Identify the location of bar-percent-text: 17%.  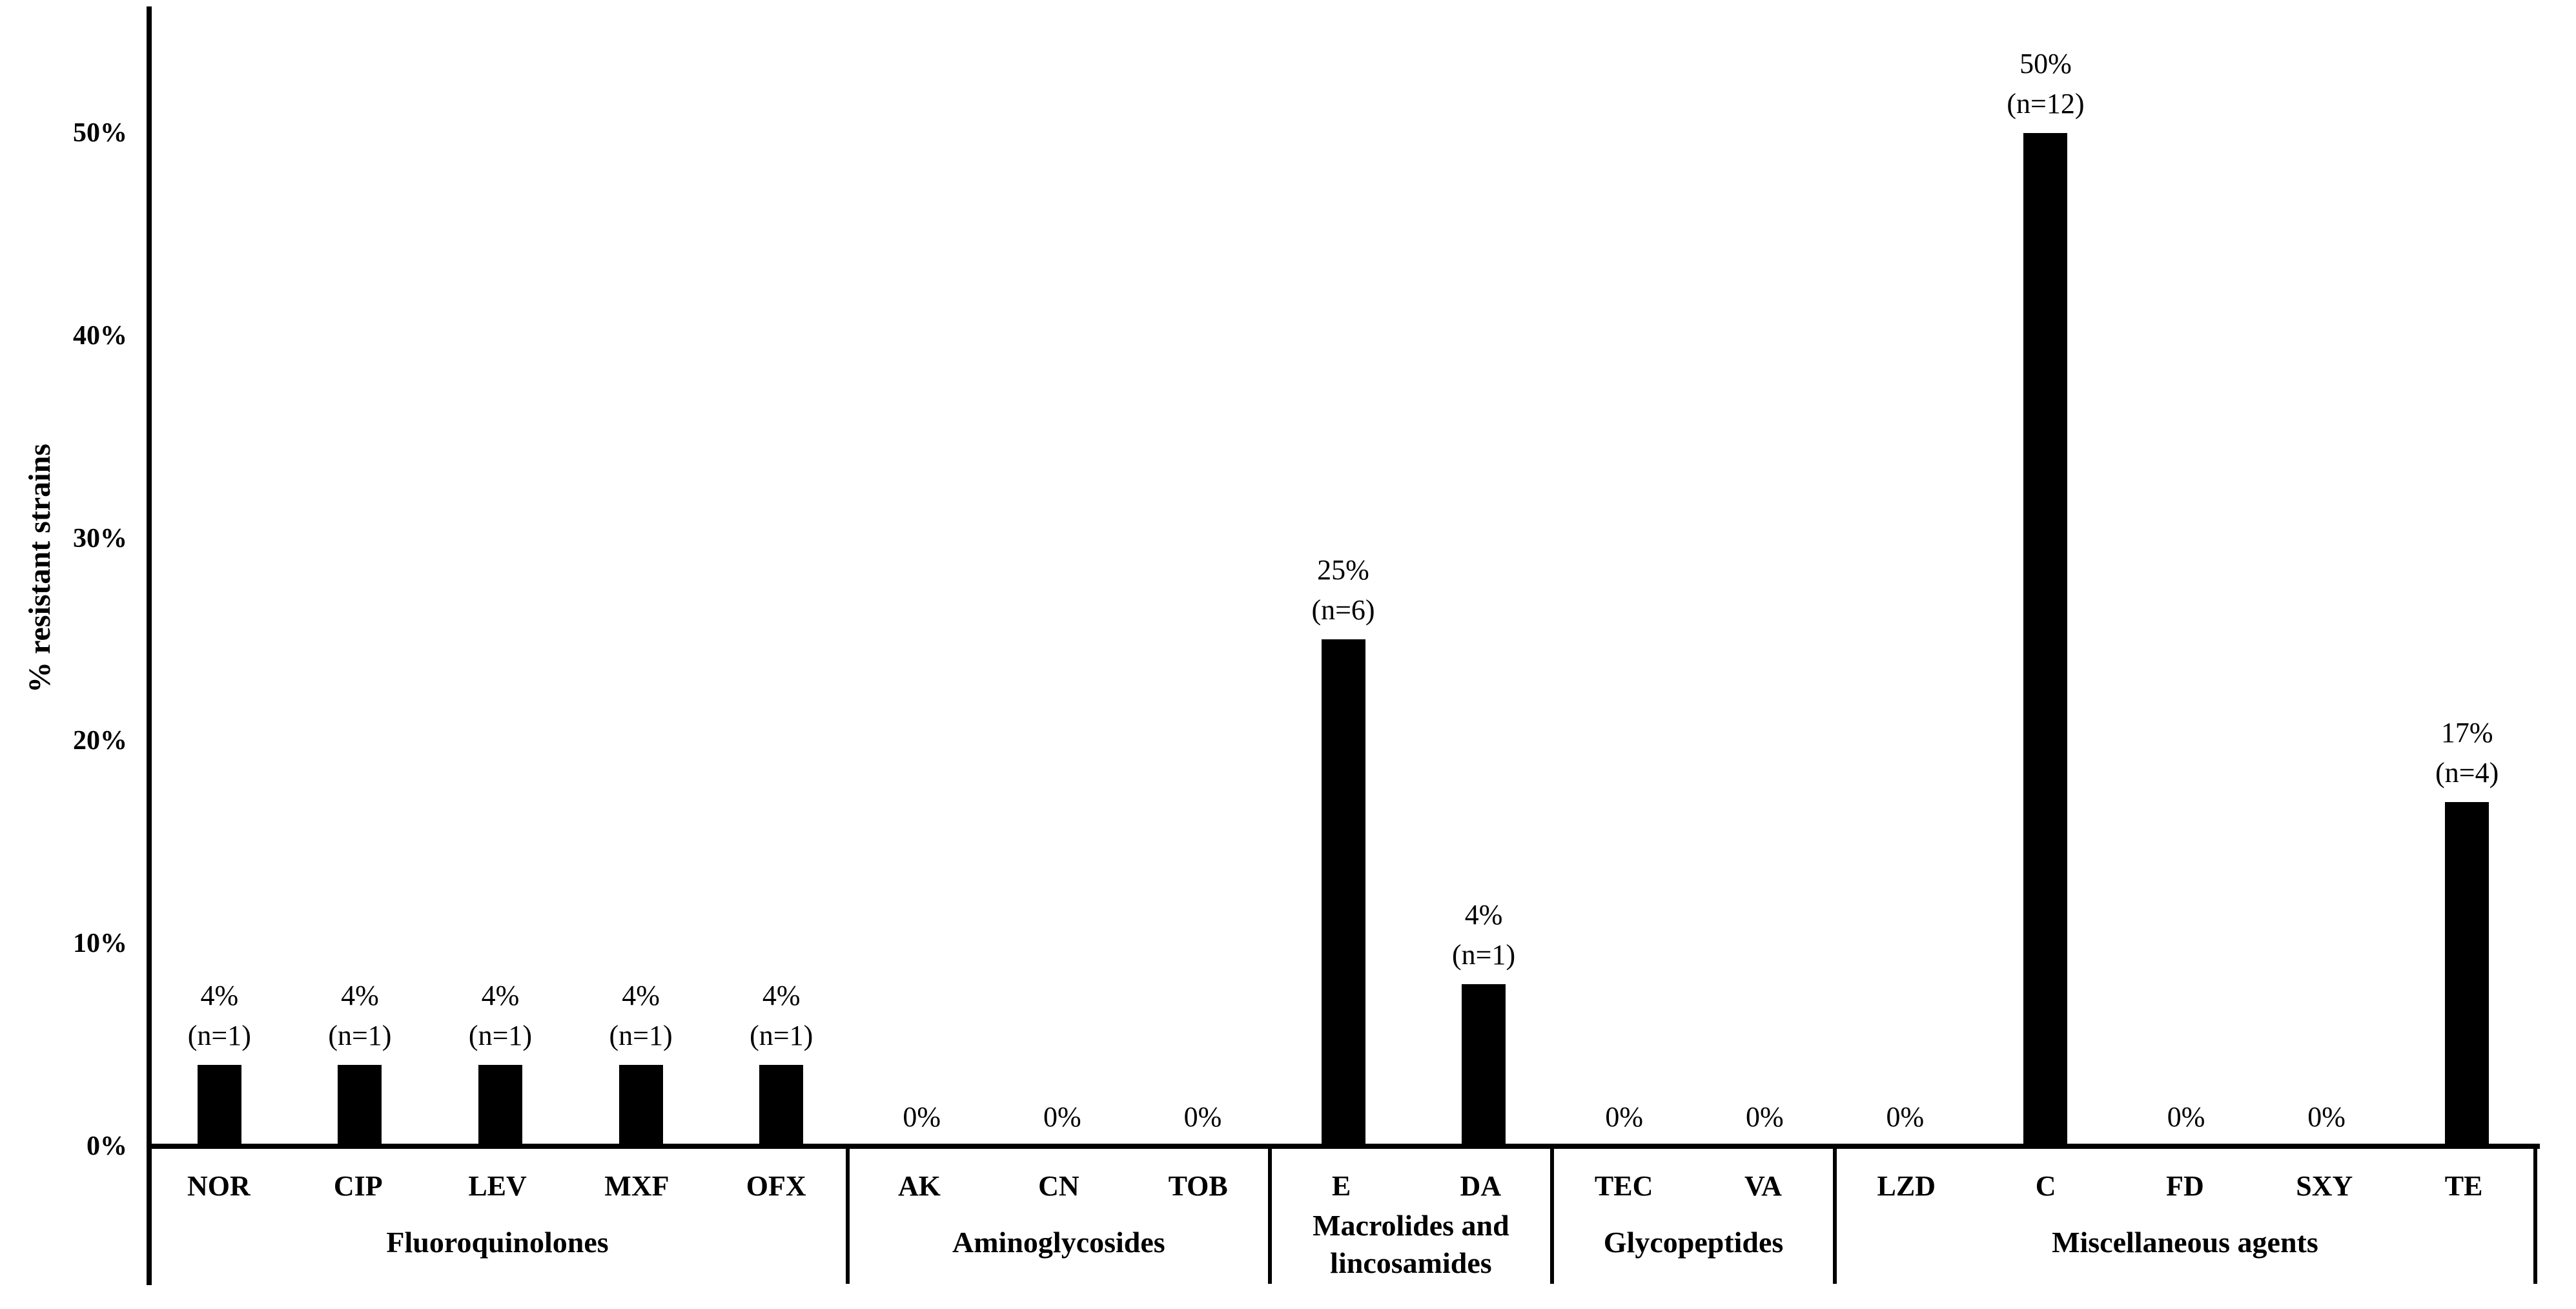
(2466, 732).